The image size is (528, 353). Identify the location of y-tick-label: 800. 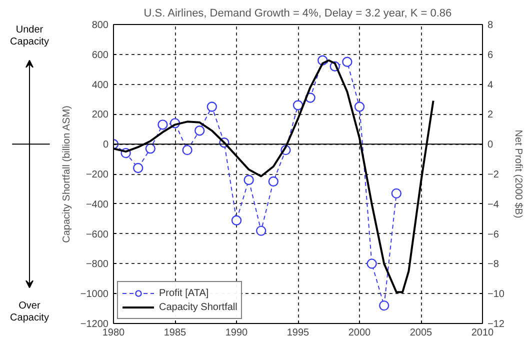
(100, 25).